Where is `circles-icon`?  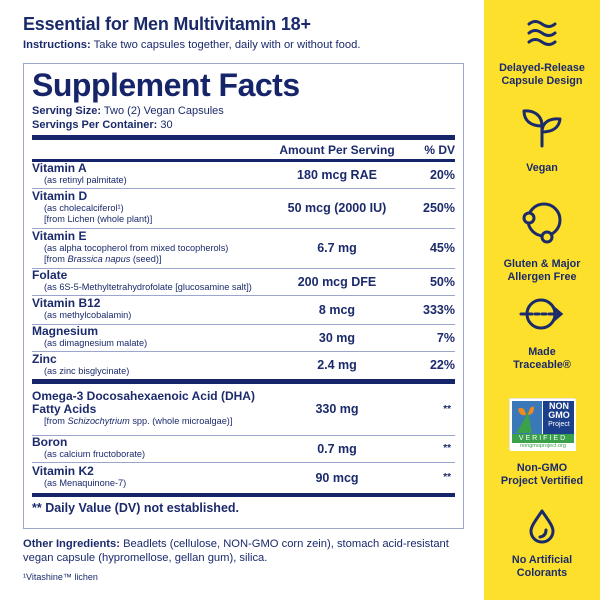
circles-icon is located at coordinates (542, 223).